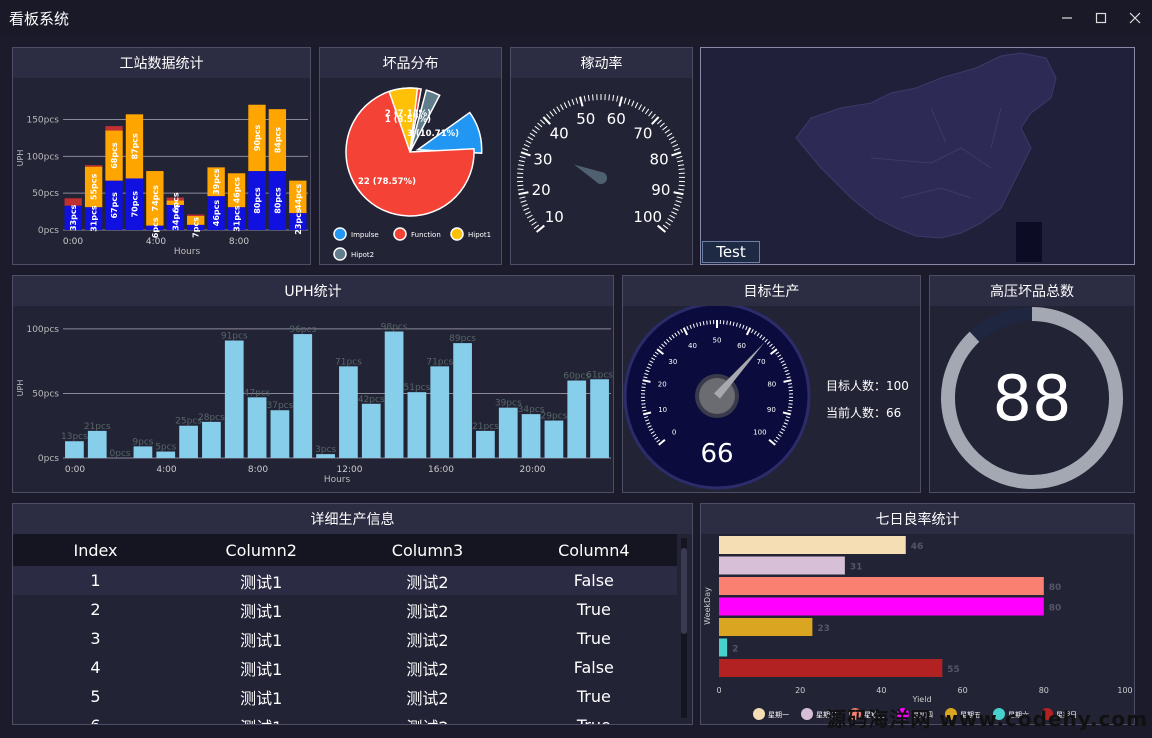 The height and width of the screenshot is (738, 1152). Describe the element at coordinates (216, 181) in the screenshot. I see `data-label: 39pcs` at that location.